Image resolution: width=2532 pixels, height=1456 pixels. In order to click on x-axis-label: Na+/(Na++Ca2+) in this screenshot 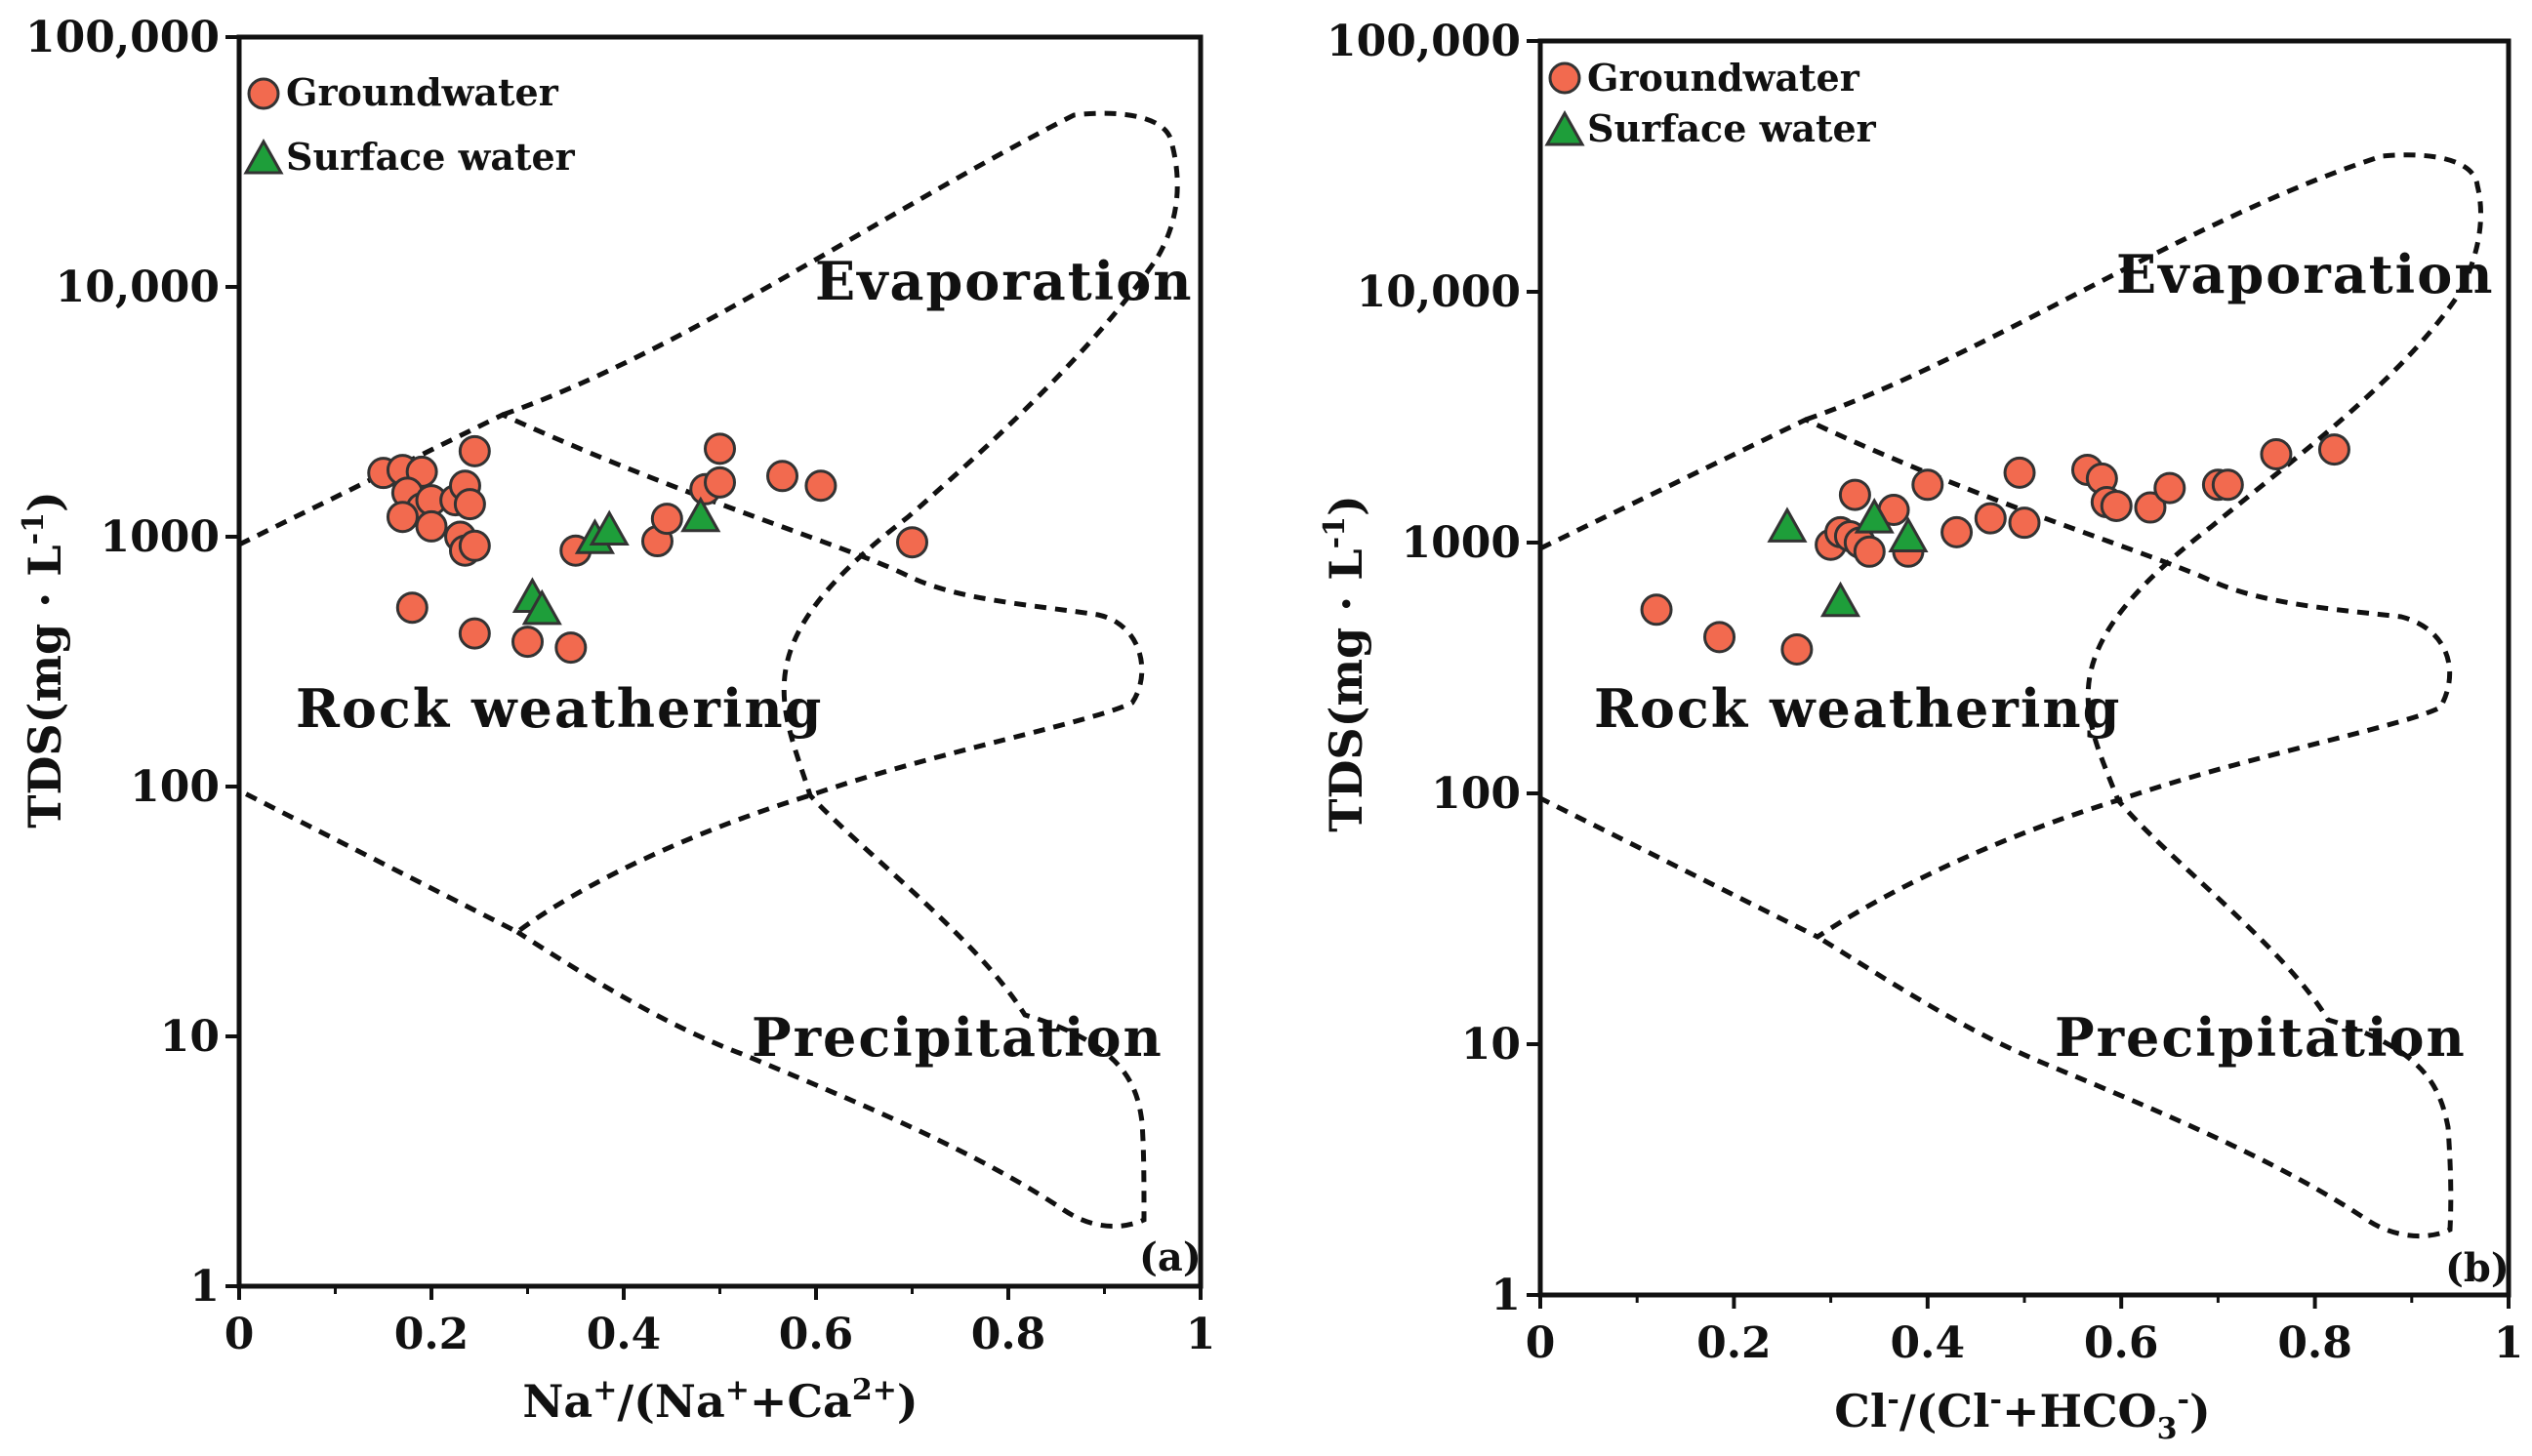, I will do `click(720, 1400)`.